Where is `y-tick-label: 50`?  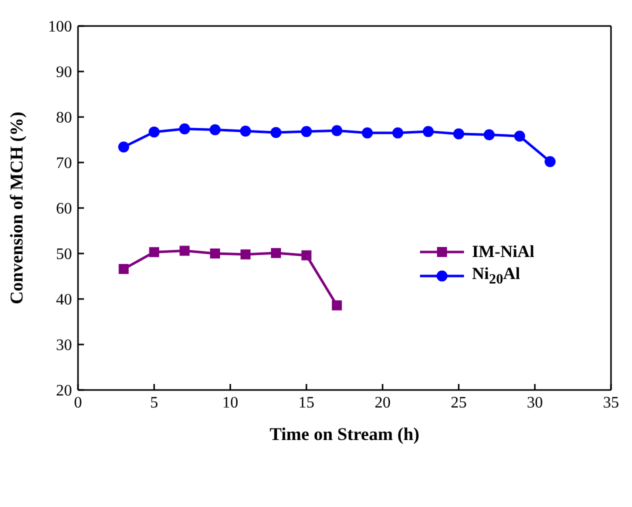 y-tick-label: 50 is located at coordinates (64, 255).